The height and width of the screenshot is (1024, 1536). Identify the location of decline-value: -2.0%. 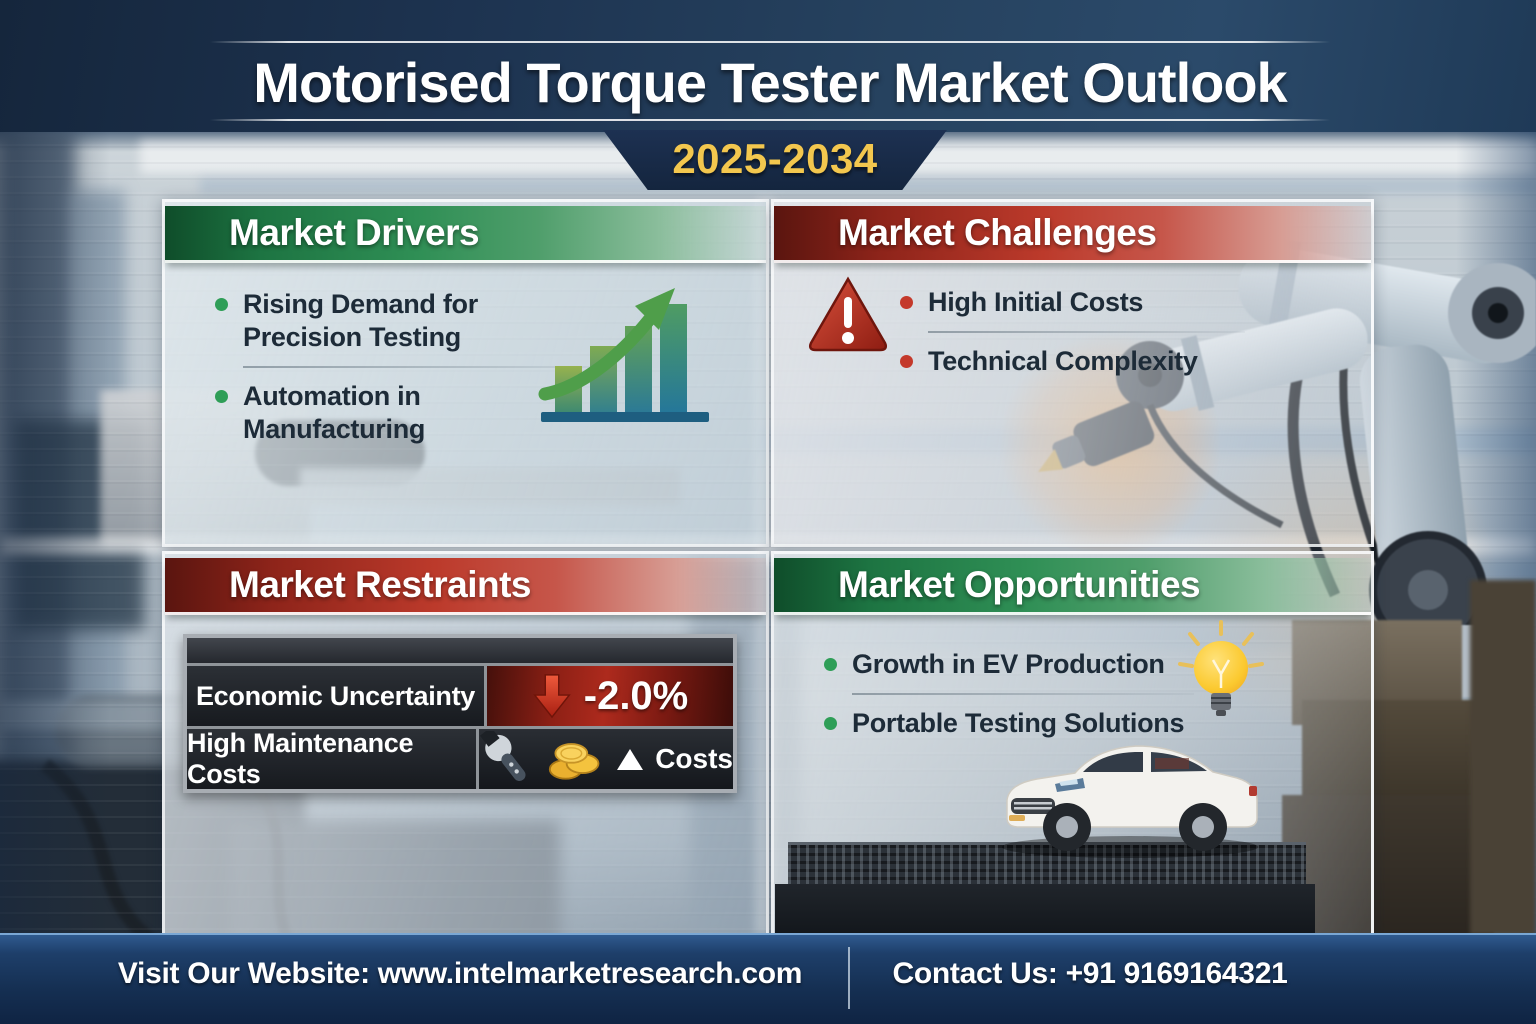
(636, 695).